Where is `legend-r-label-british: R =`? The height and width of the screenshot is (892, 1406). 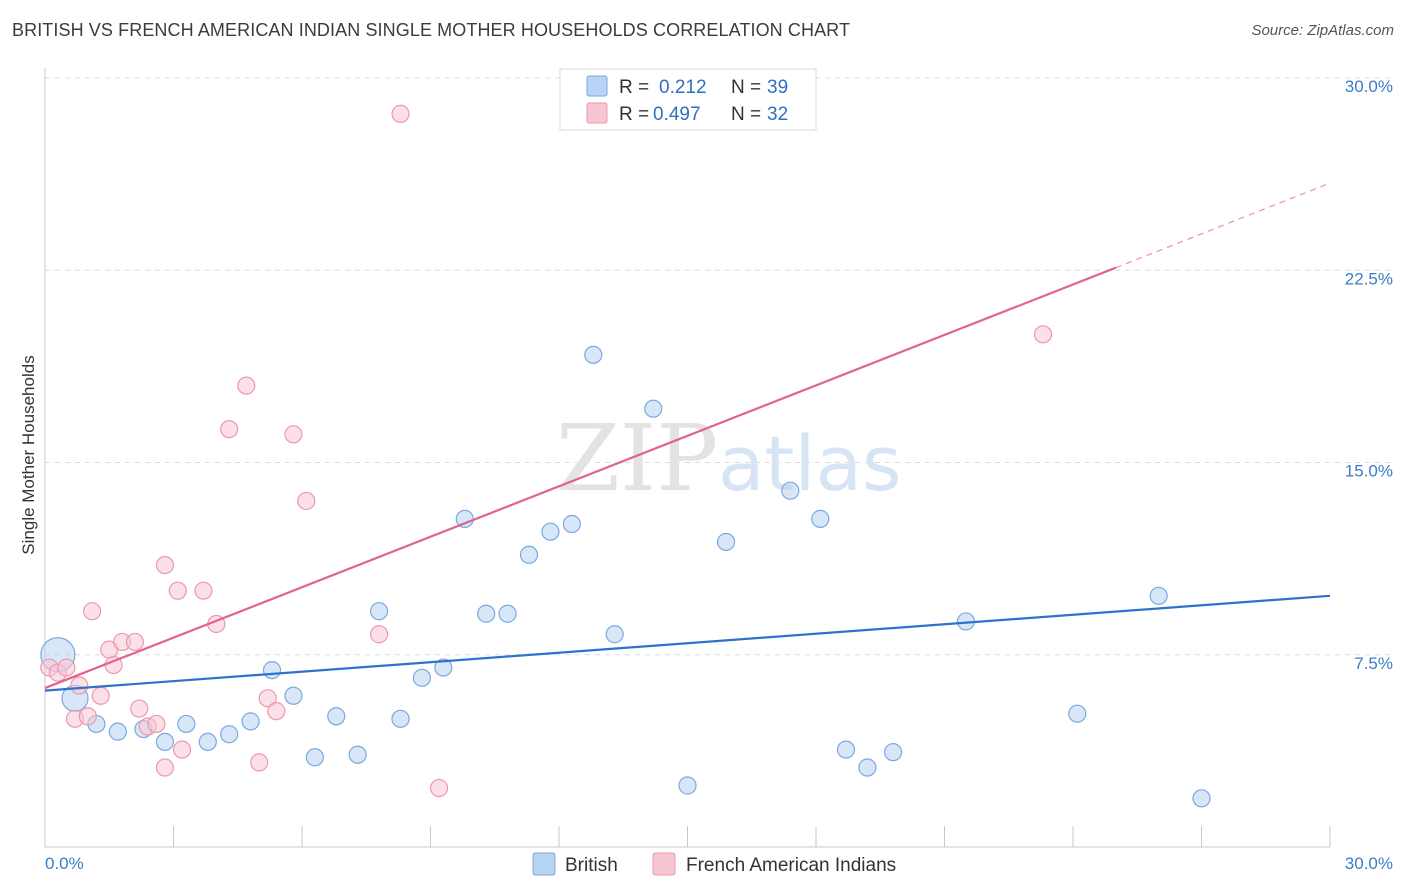 legend-r-label-british: R = is located at coordinates (634, 87).